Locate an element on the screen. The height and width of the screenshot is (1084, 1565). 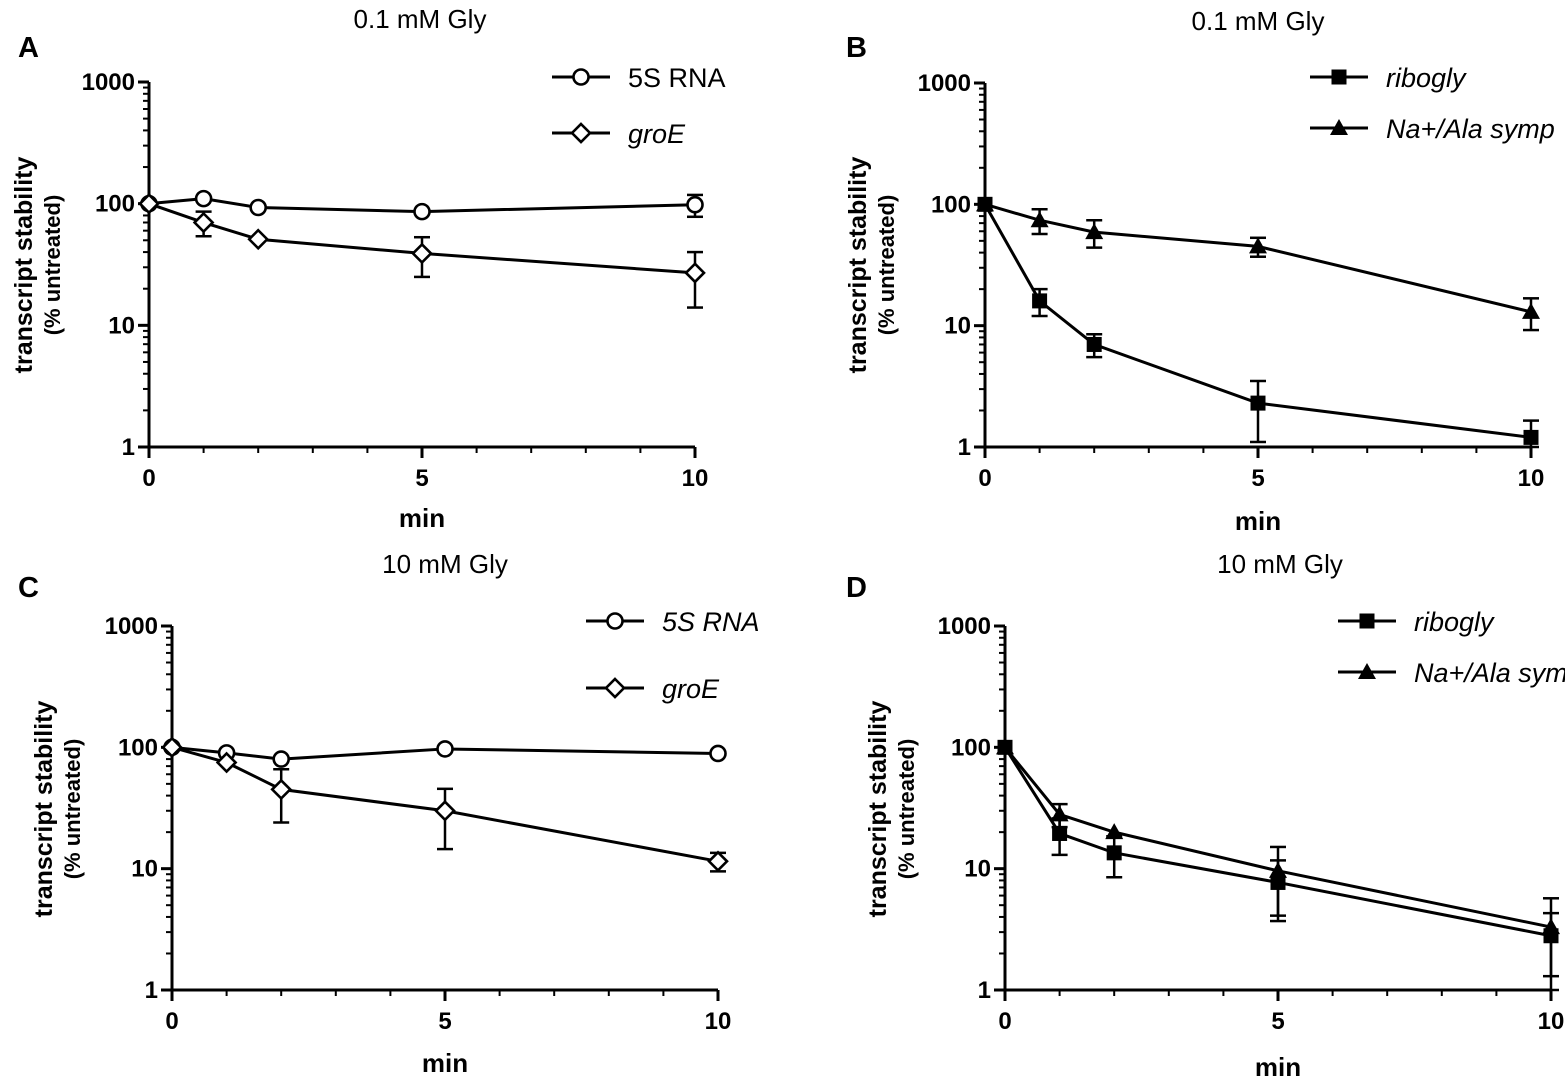
legend: ribogly Na+/Ala sym is located at coordinates (1451, 647).